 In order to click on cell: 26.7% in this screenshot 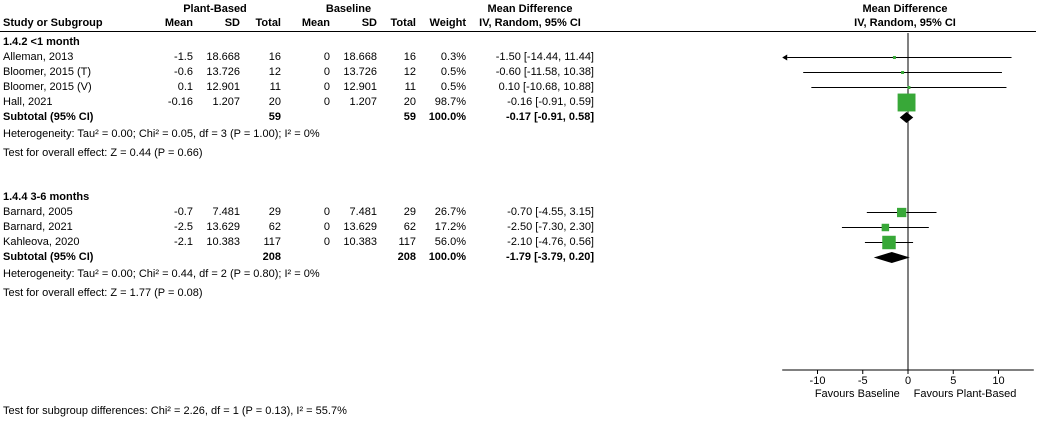, I will do `click(450, 212)`.